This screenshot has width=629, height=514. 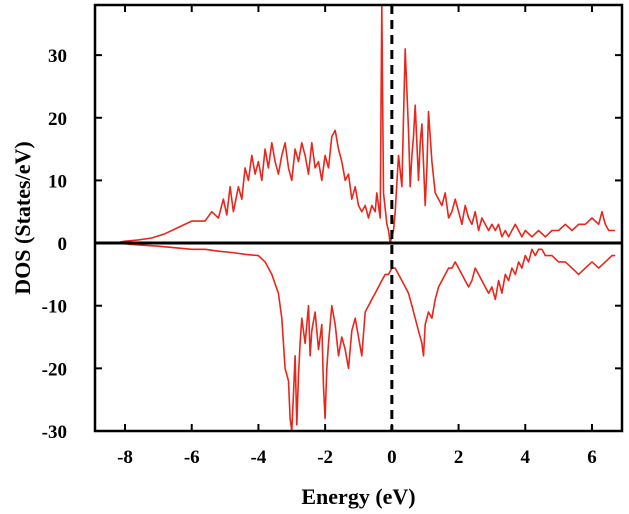 What do you see at coordinates (54, 432) in the screenshot?
I see `y-tick-label: -30` at bounding box center [54, 432].